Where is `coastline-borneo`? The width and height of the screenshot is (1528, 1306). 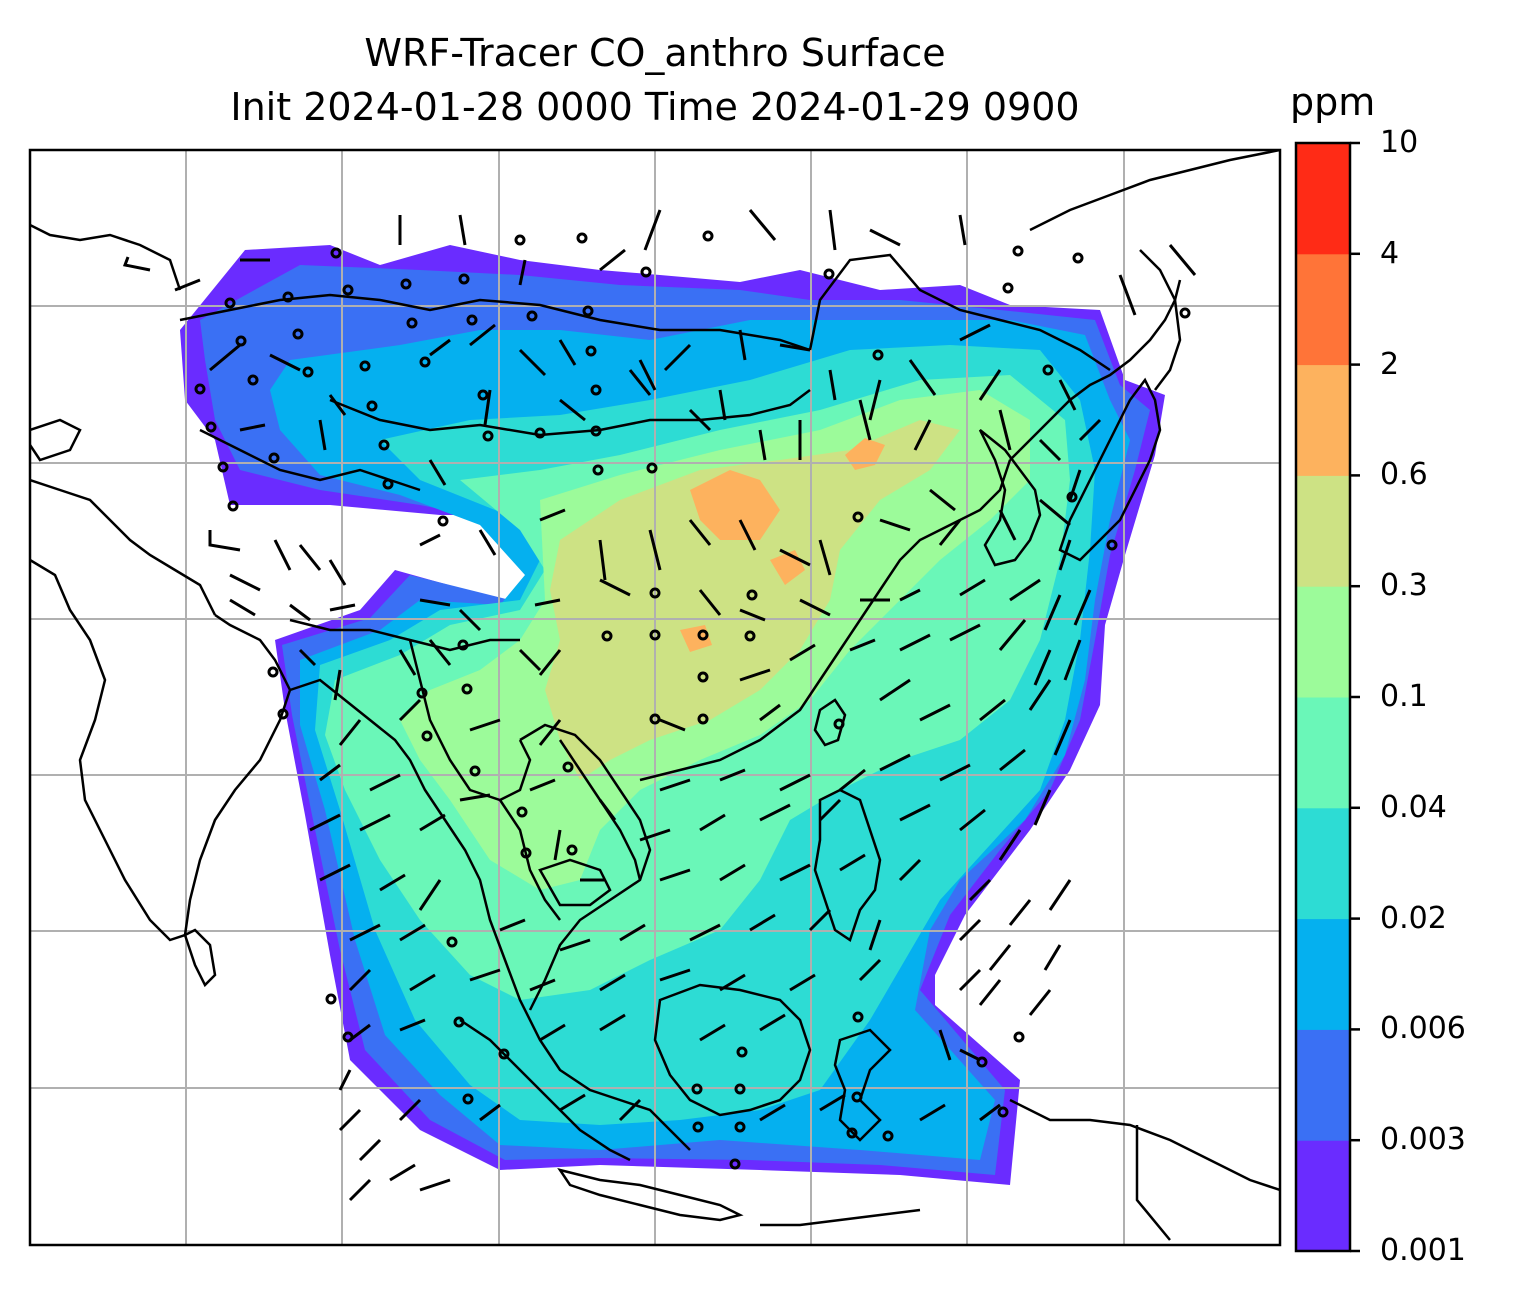 coastline-borneo is located at coordinates (732, 1050).